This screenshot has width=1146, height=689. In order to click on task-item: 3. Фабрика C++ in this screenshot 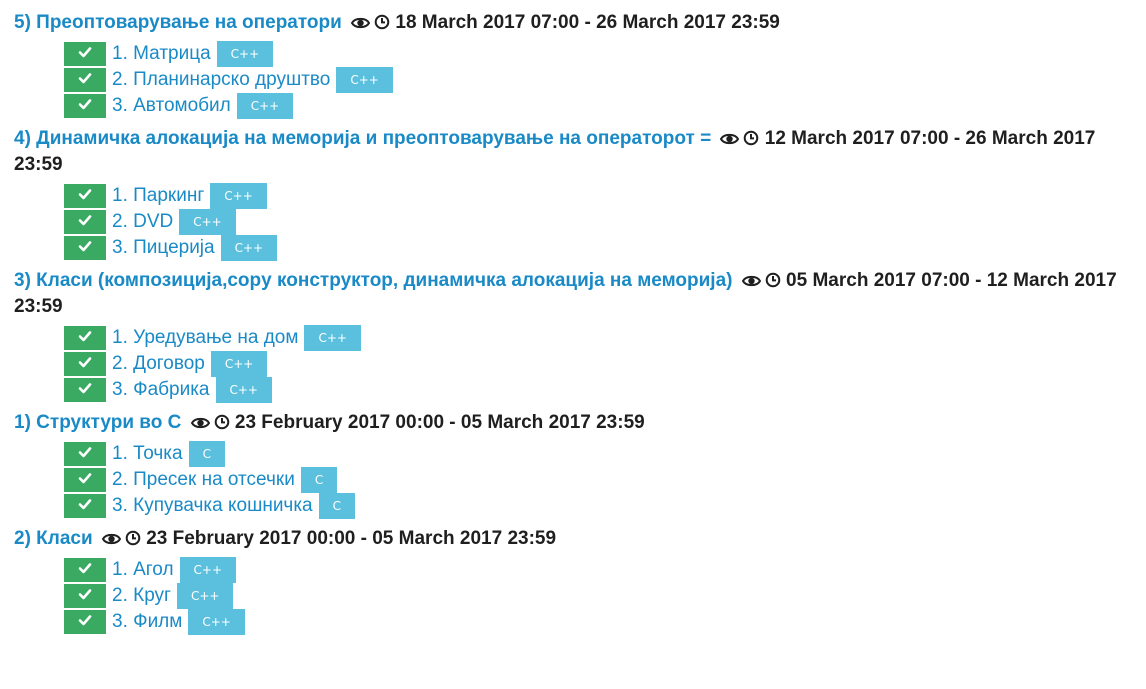, I will do `click(598, 390)`.